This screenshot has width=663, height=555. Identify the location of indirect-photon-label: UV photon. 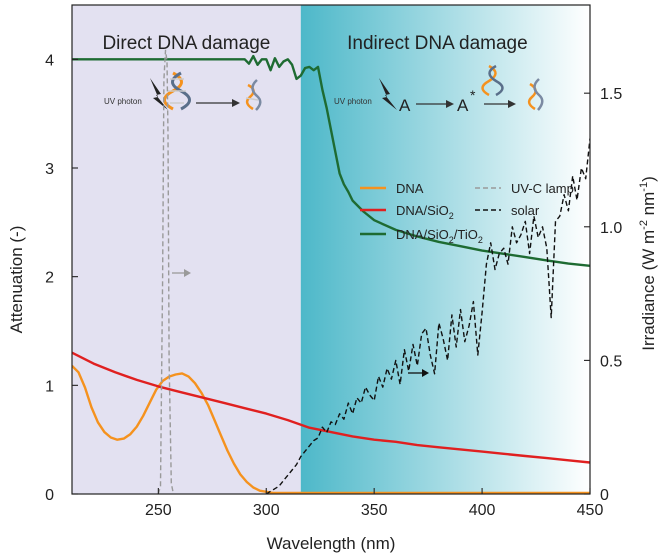
(353, 101).